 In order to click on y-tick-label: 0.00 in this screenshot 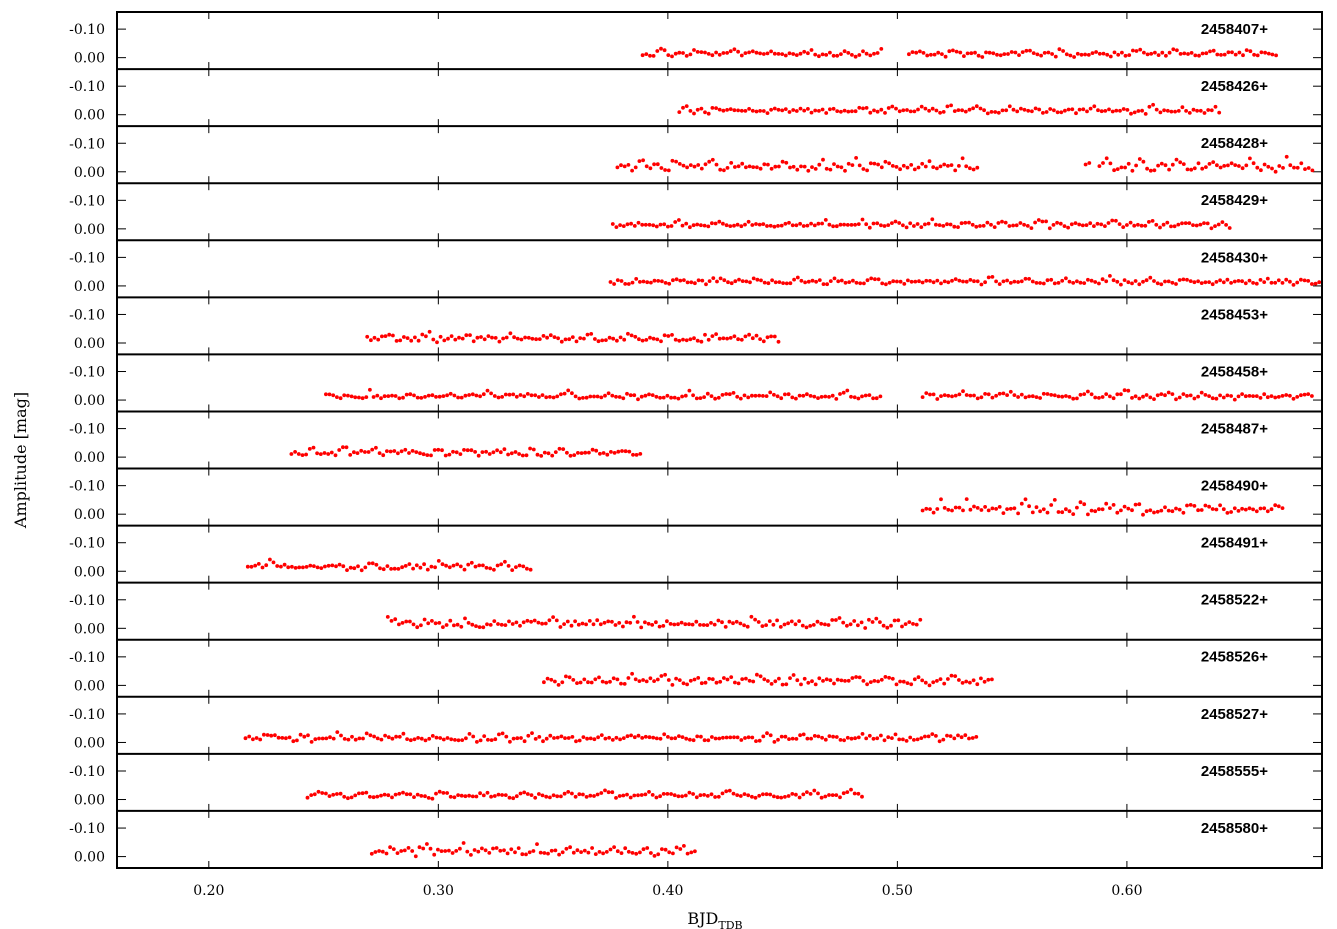, I will do `click(89, 287)`.